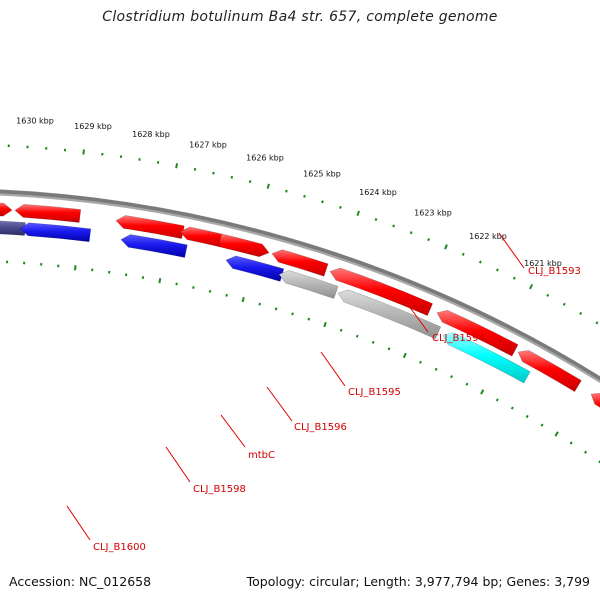  Describe the element at coordinates (219, 489) in the screenshot. I see `gene-label: CLJ_B1598` at that location.